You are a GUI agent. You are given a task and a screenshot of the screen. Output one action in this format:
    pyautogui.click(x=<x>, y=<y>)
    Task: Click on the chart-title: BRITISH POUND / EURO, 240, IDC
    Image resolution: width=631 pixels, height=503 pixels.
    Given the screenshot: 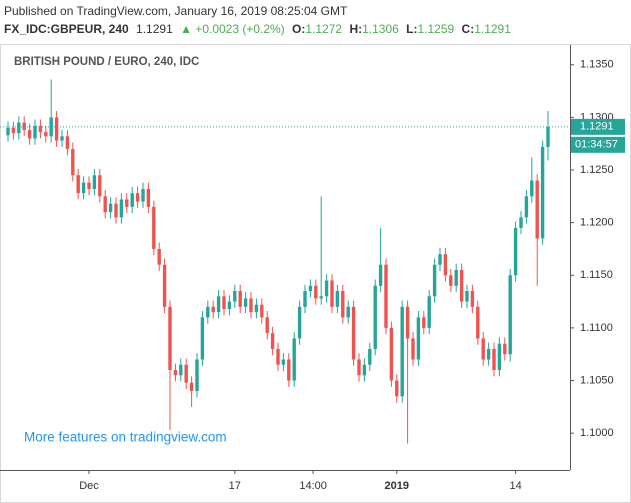 What is the action you would take?
    pyautogui.click(x=106, y=62)
    